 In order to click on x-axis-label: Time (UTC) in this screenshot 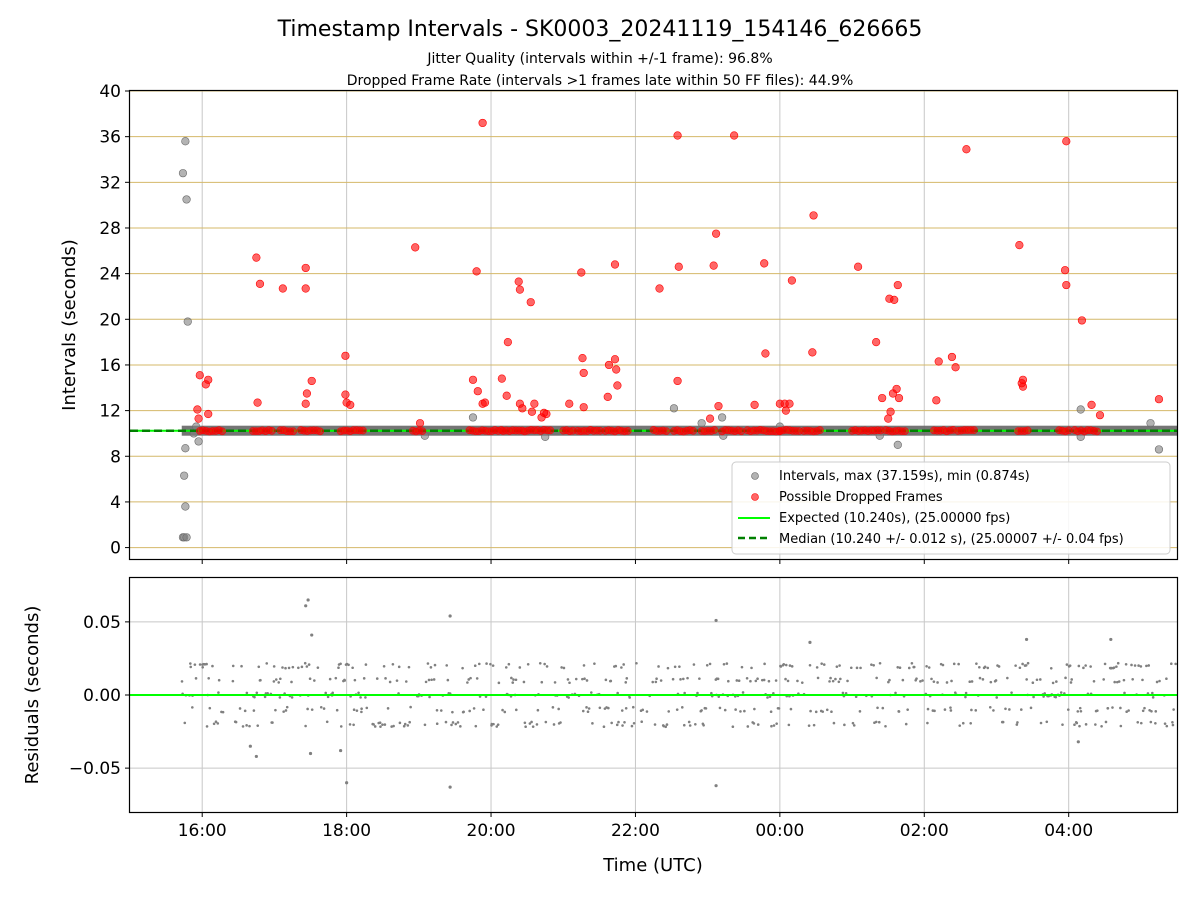, I will do `click(652, 865)`.